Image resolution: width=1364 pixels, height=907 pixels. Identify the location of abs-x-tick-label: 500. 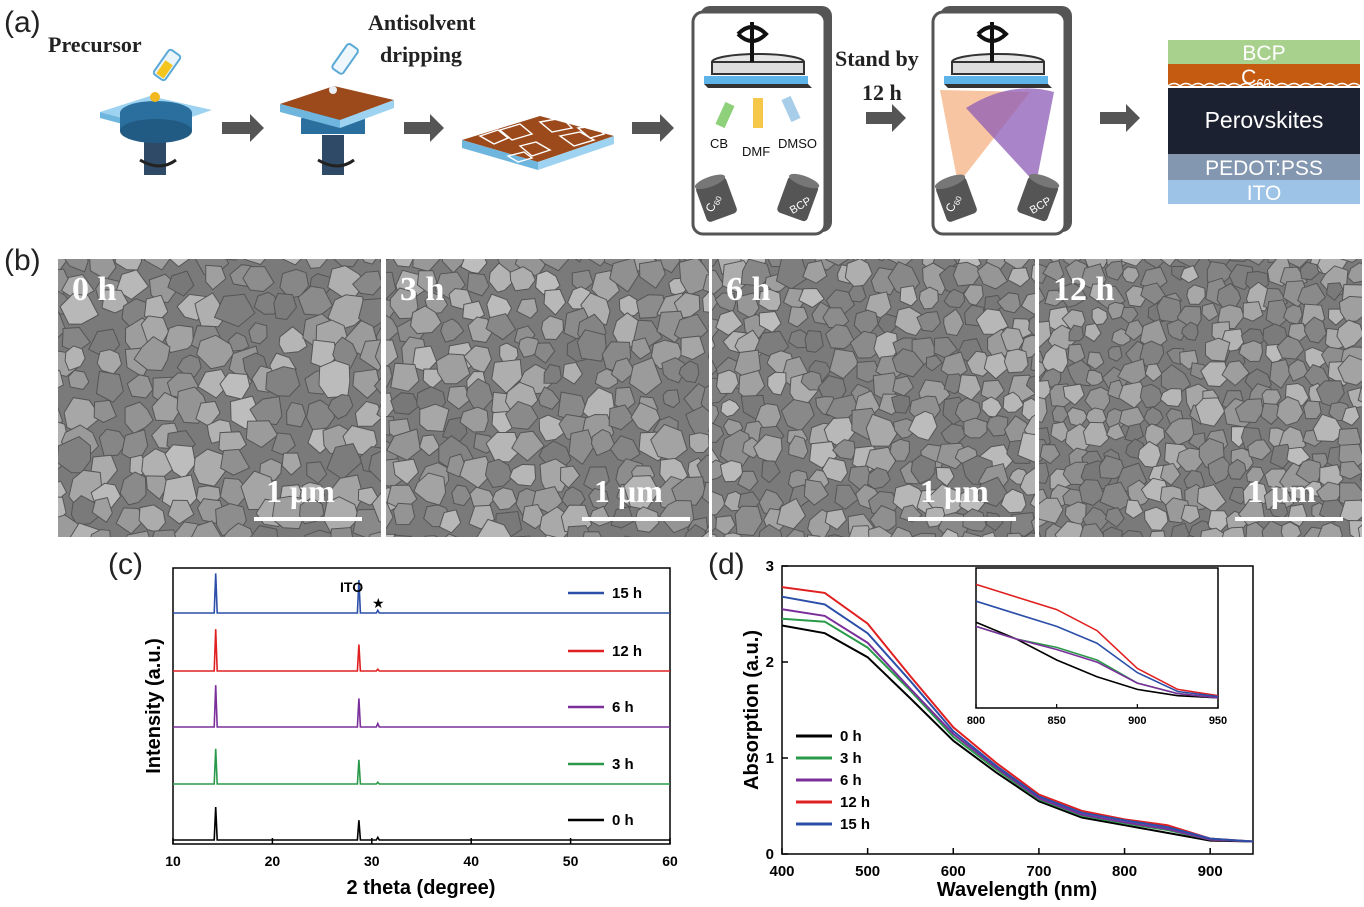
(867, 871).